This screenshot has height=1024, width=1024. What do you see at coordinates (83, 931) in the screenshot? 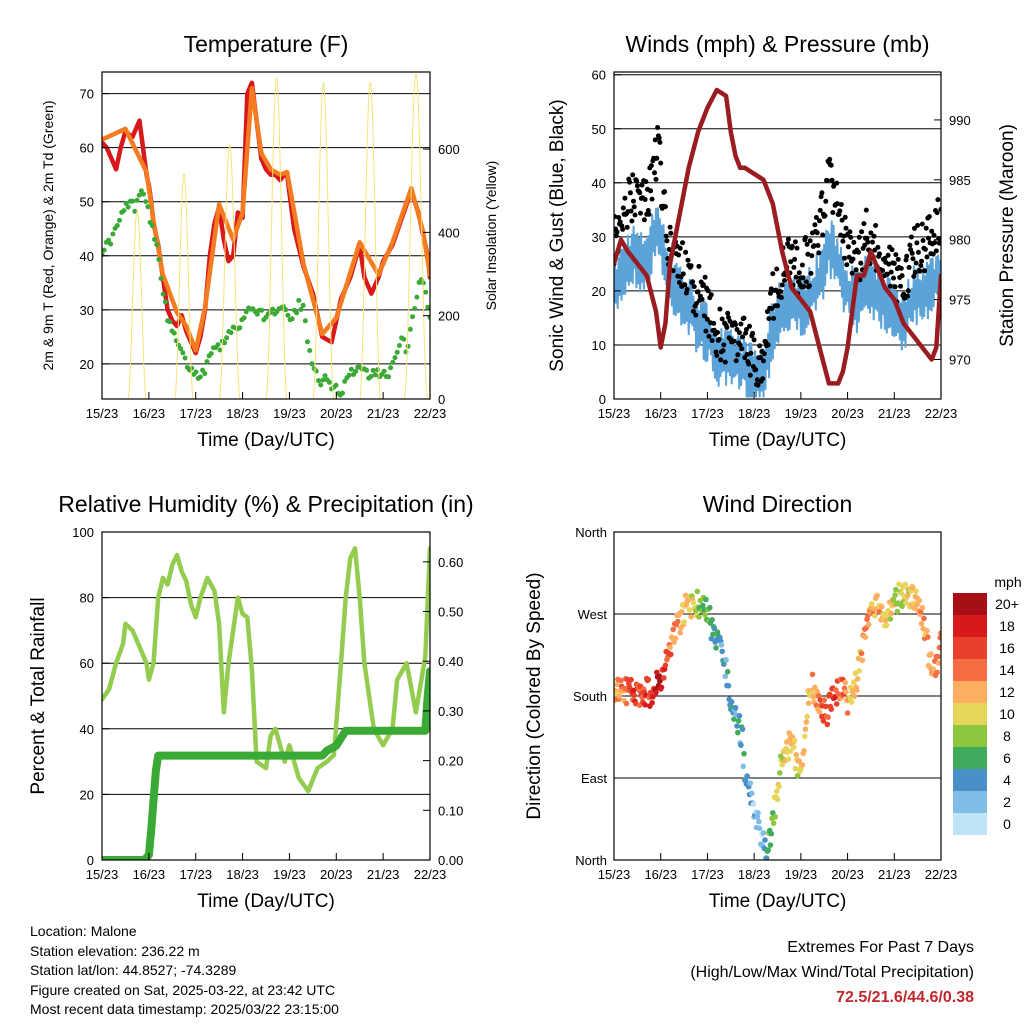
I see `station-location: Location: Malone` at bounding box center [83, 931].